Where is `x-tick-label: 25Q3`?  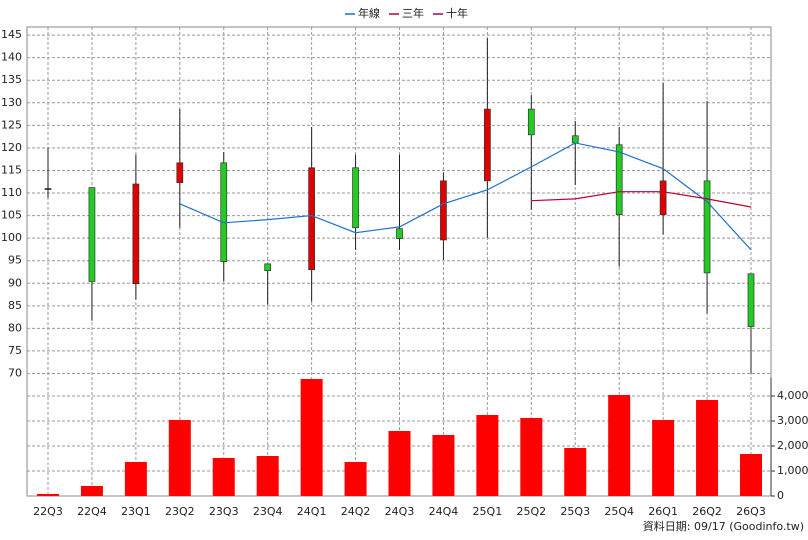
x-tick-label: 25Q3 is located at coordinates (575, 511).